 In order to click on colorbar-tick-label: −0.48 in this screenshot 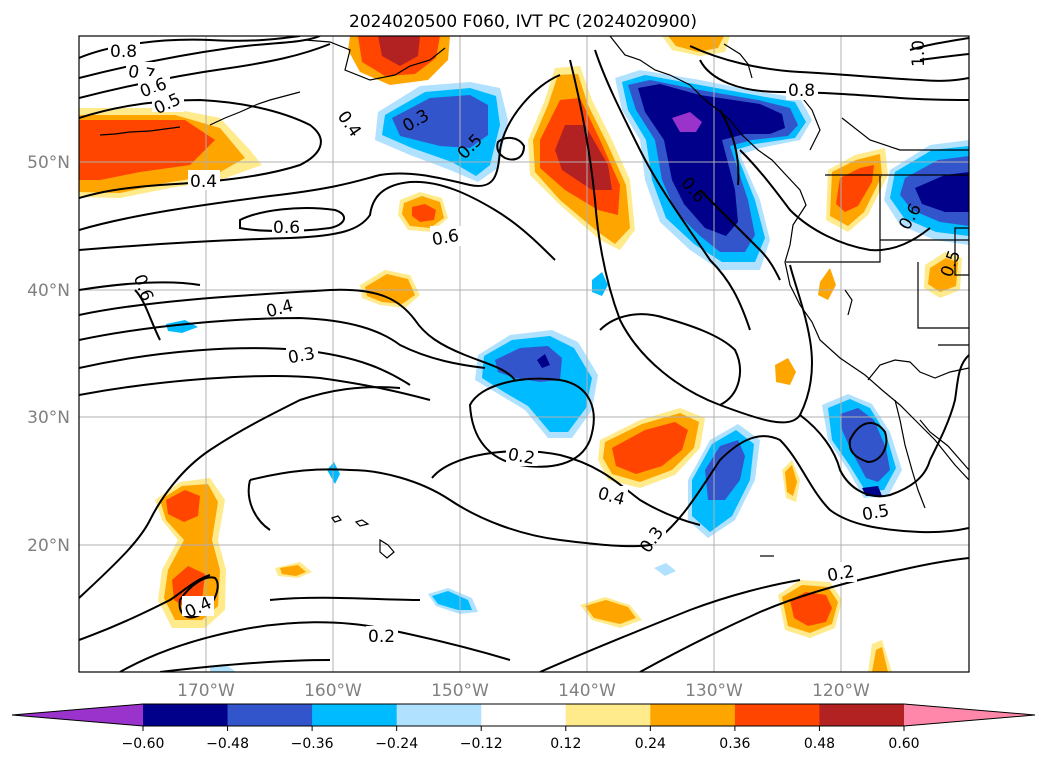, I will do `click(227, 744)`.